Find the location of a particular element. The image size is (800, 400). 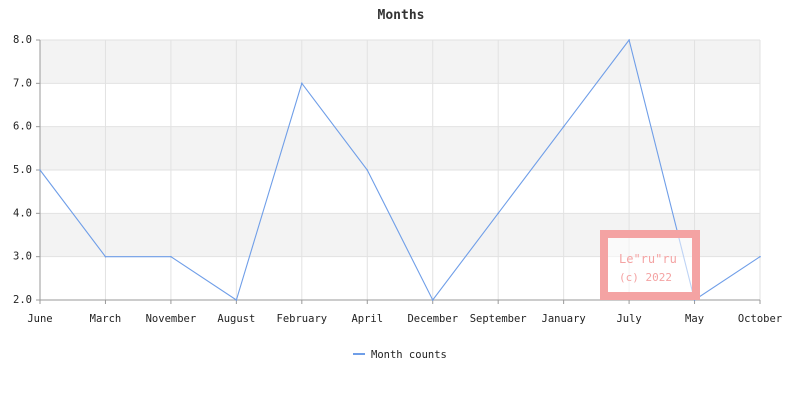

watermark-frame is located at coordinates (650, 265).